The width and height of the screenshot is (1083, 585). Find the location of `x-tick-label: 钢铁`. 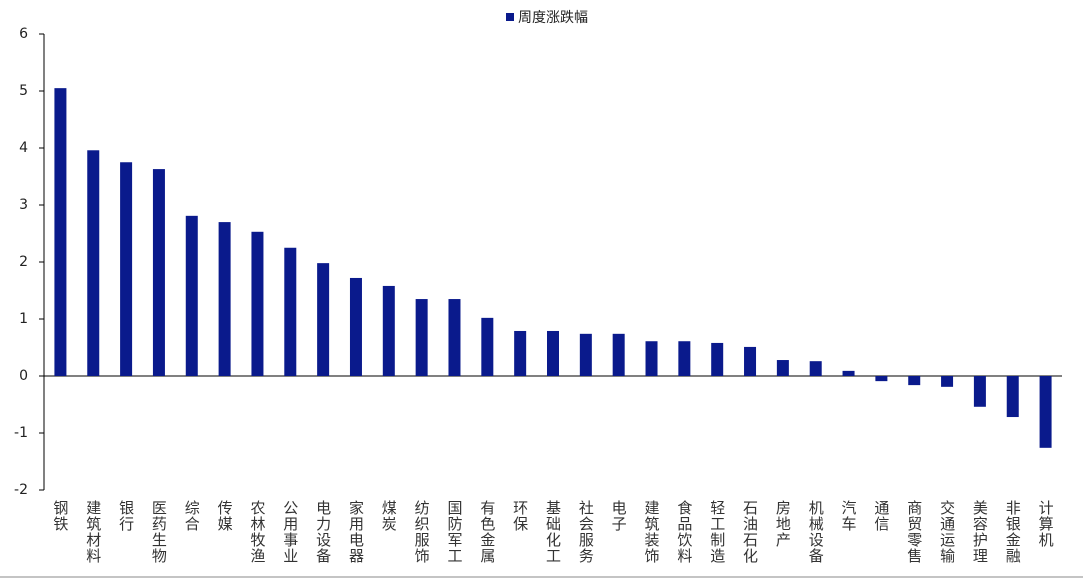

x-tick-label: 钢铁 is located at coordinates (60, 516).